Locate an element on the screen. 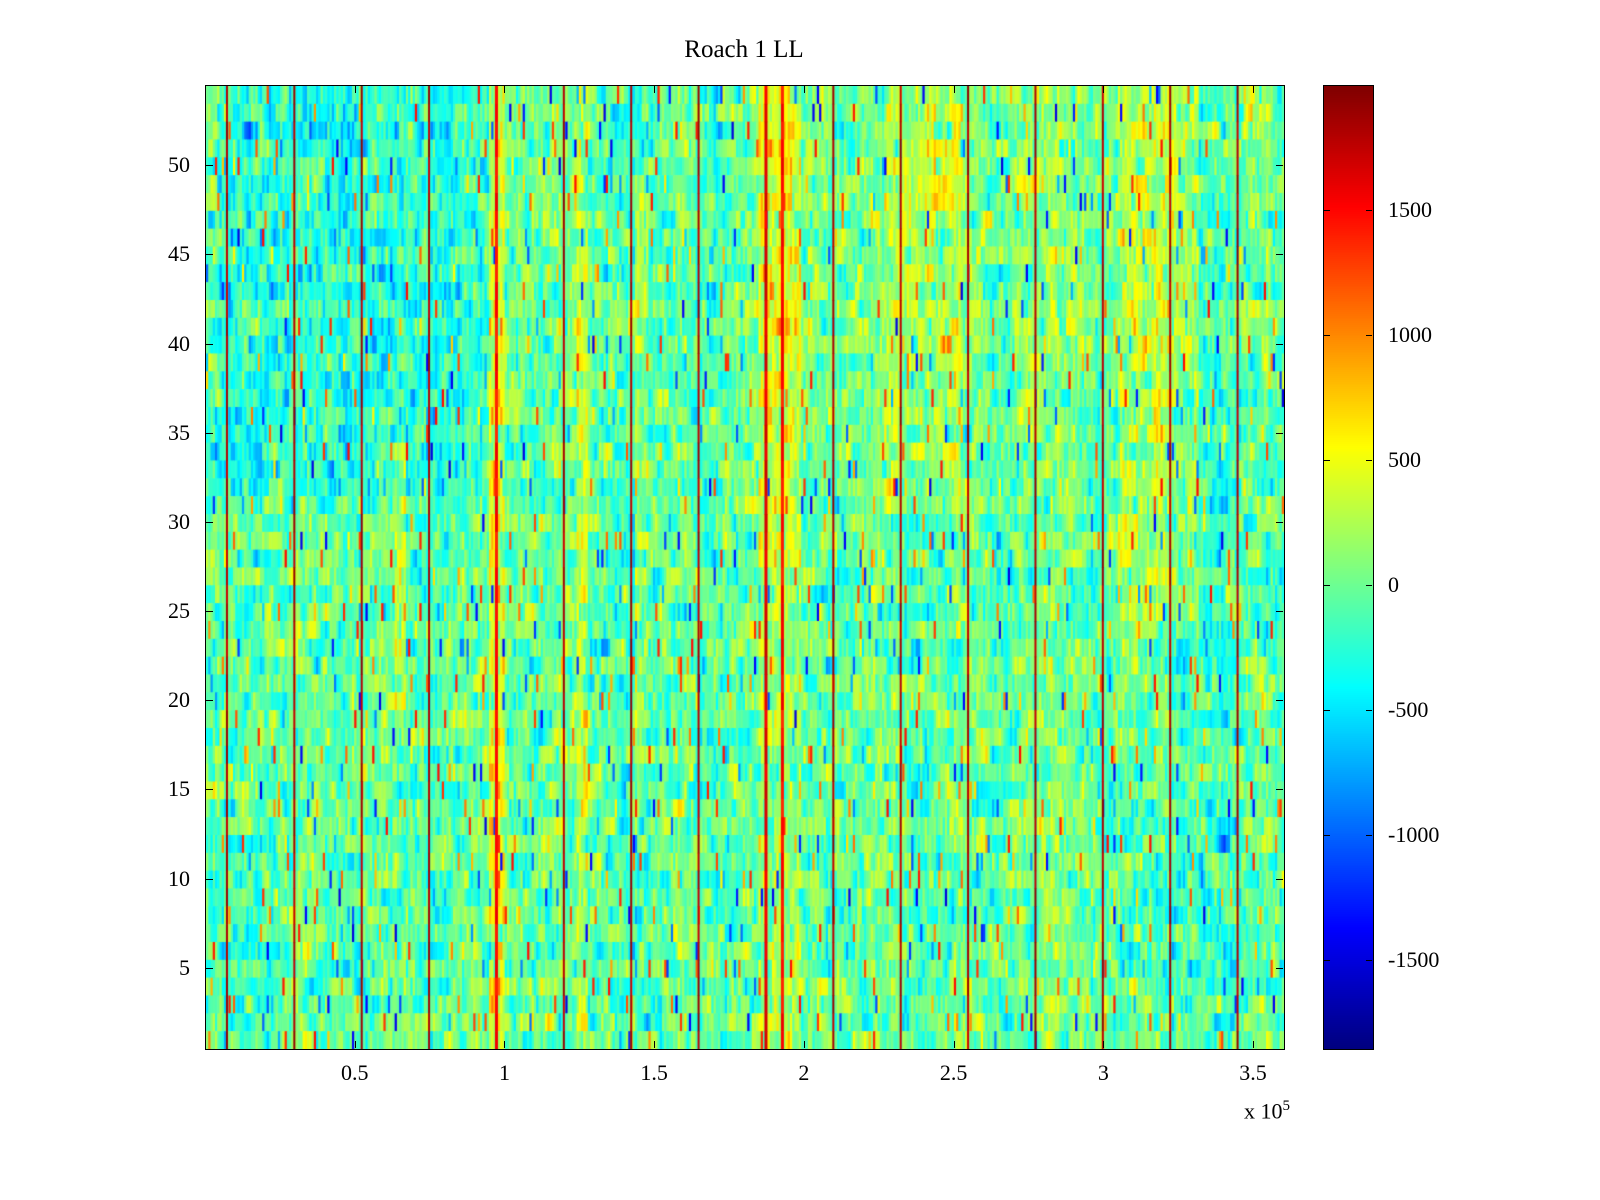 The height and width of the screenshot is (1200, 1600). y-tick-label: 30 is located at coordinates (179, 521).